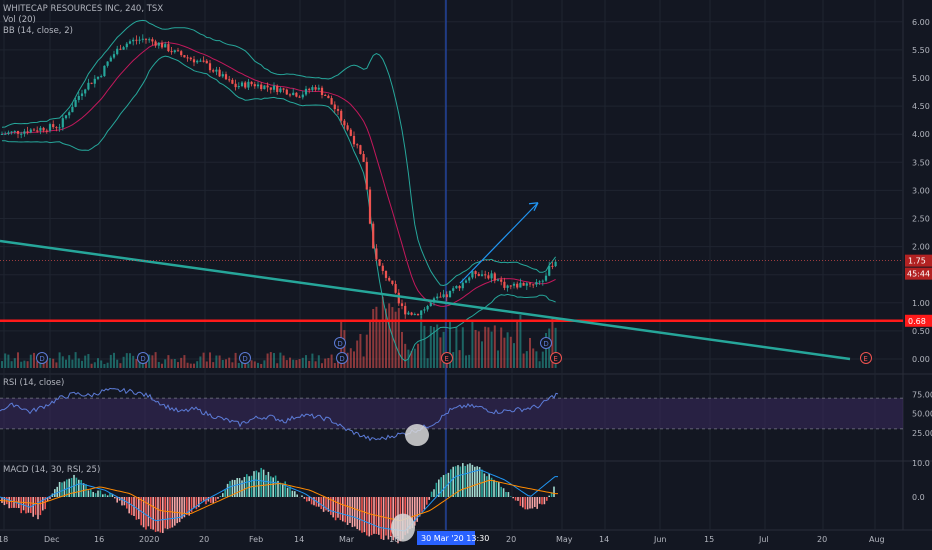 Image resolution: width=932 pixels, height=550 pixels. What do you see at coordinates (918, 273) in the screenshot?
I see `countdown-badge` at bounding box center [918, 273].